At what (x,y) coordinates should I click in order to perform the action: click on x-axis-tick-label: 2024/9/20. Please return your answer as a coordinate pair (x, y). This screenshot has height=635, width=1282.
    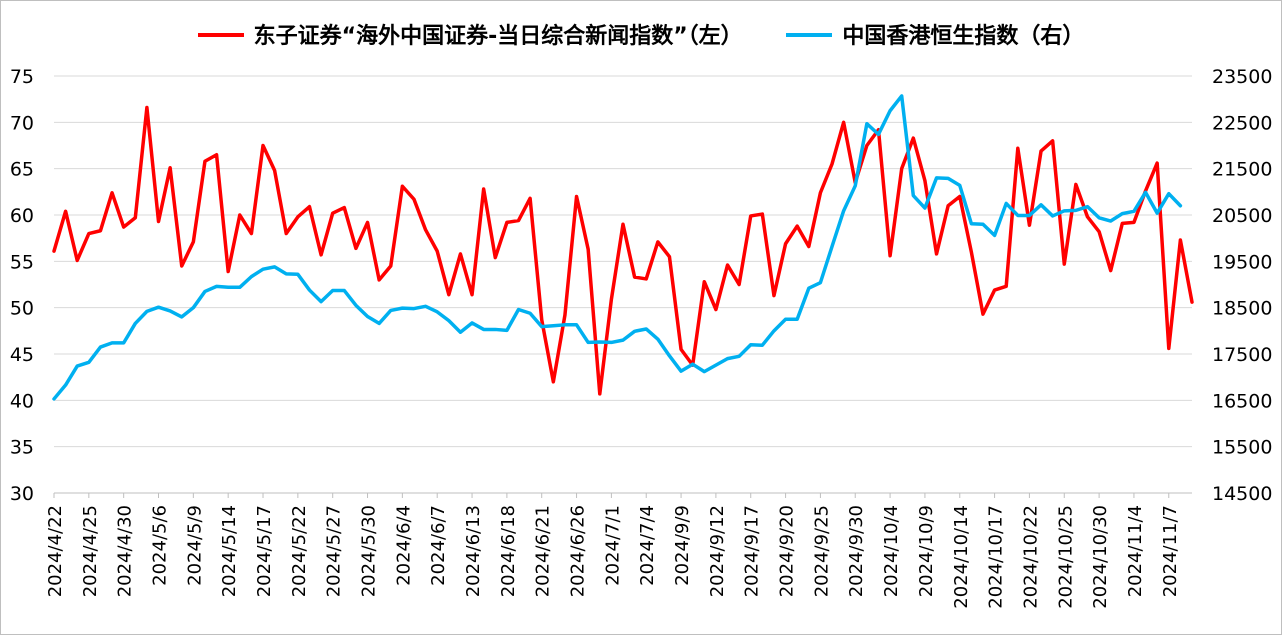
    Looking at the image, I should click on (787, 551).